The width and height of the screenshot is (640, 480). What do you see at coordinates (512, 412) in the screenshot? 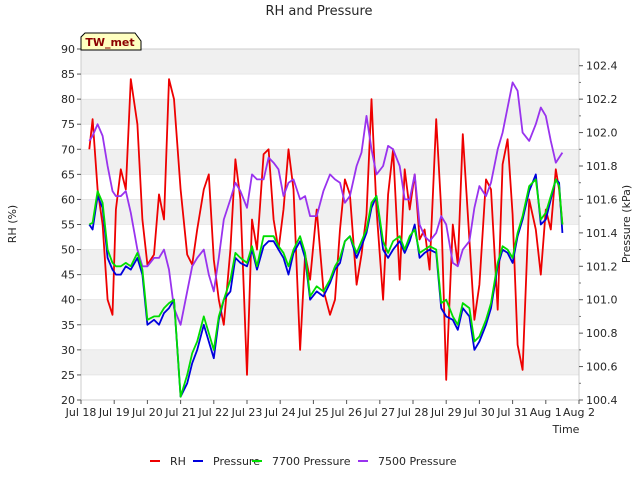
I see `x-tick-label: Jul 31` at bounding box center [512, 412].